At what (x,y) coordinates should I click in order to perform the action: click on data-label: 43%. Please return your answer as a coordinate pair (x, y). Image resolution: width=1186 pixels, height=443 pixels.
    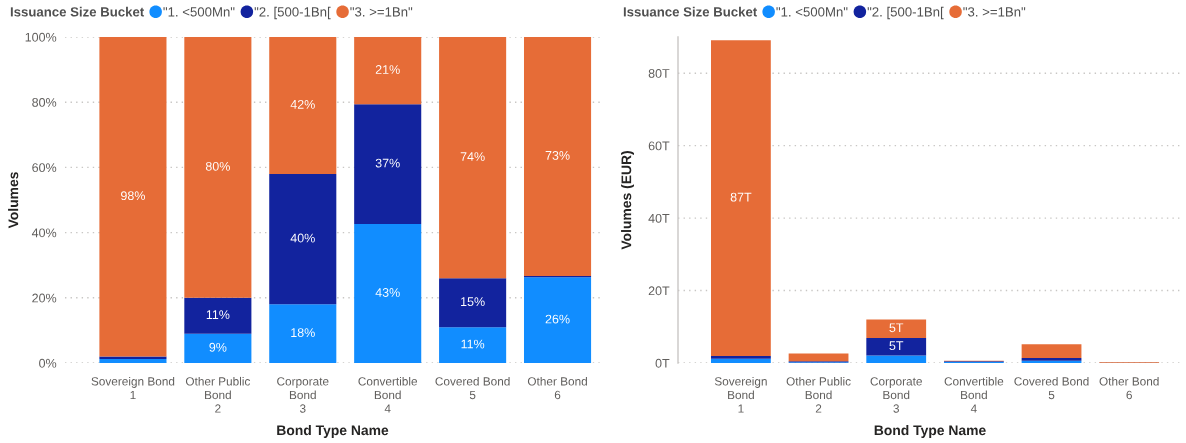
    Looking at the image, I should click on (387, 292).